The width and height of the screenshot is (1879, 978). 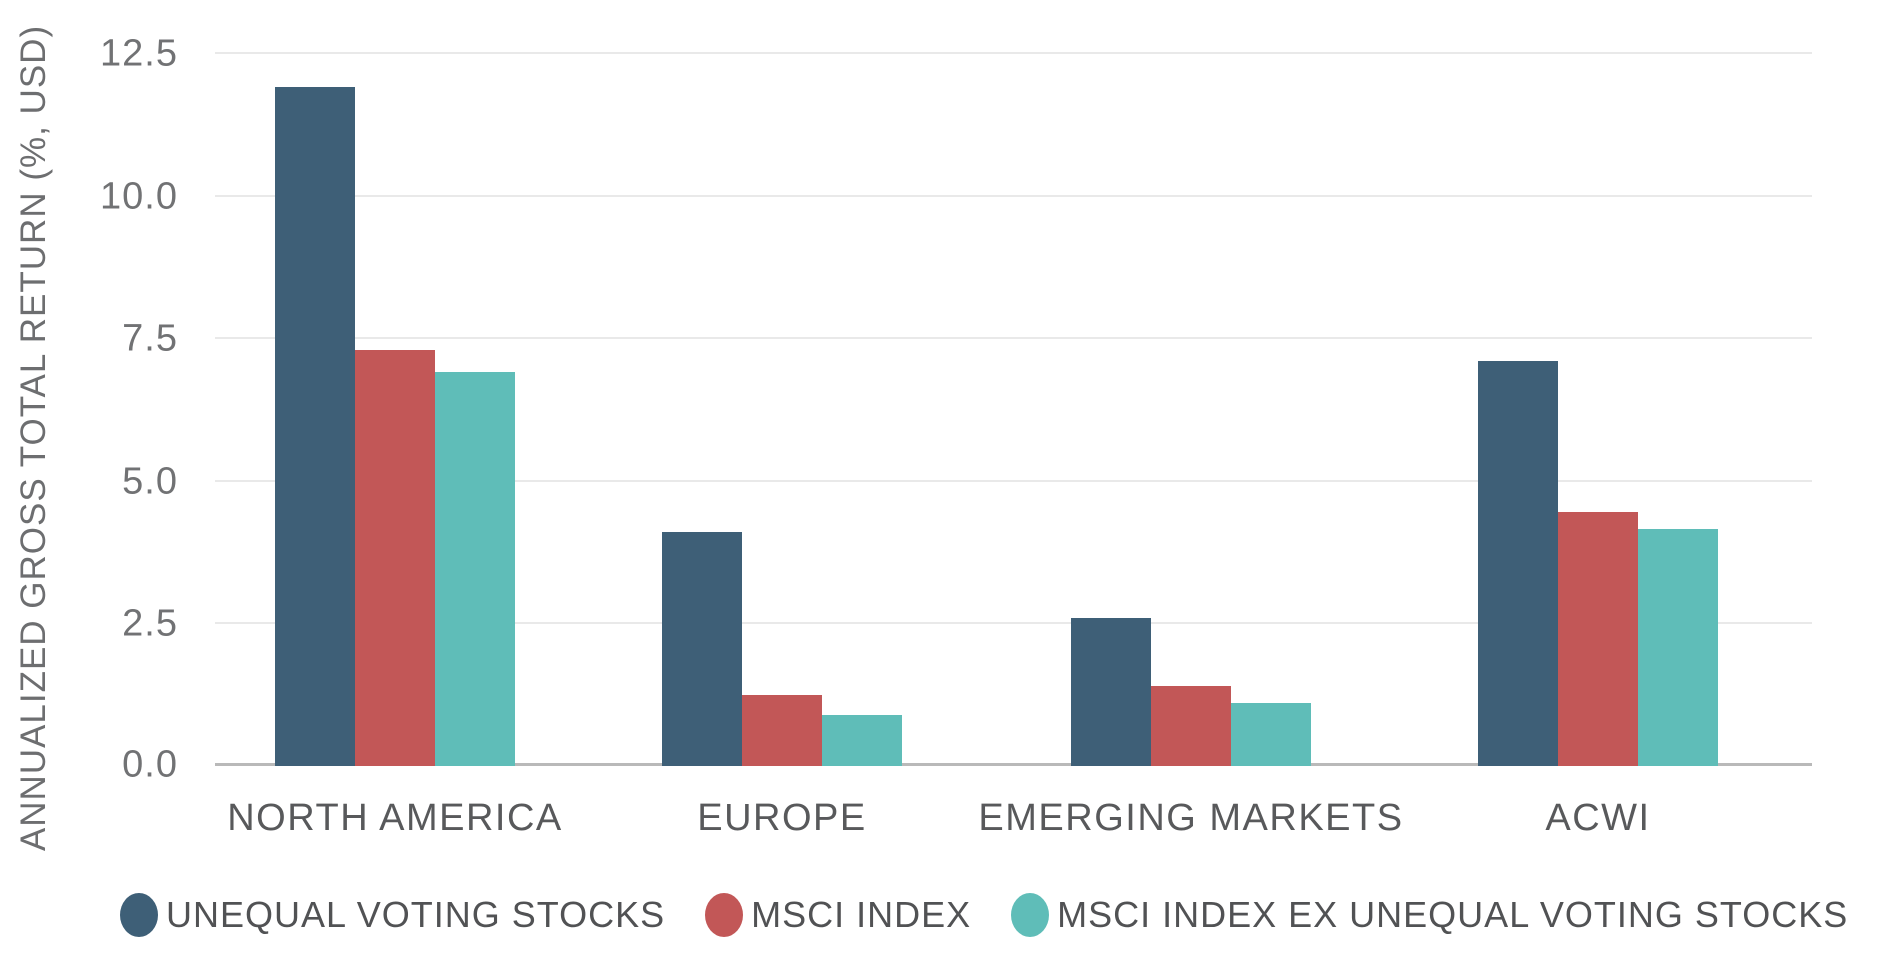 What do you see at coordinates (967, 624) in the screenshot?
I see `gridline: 2.5` at bounding box center [967, 624].